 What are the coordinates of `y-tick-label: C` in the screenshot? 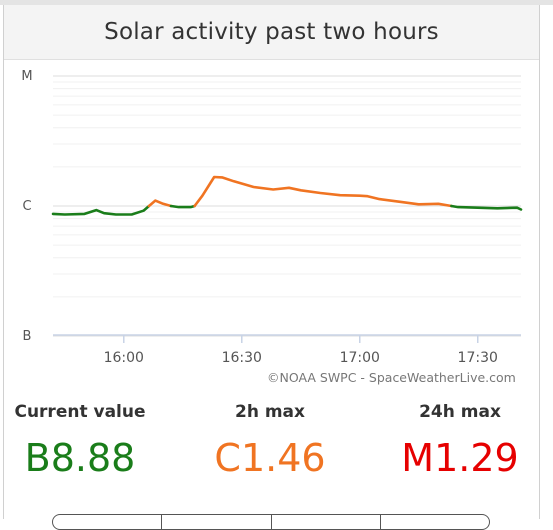 It's located at (26, 206).